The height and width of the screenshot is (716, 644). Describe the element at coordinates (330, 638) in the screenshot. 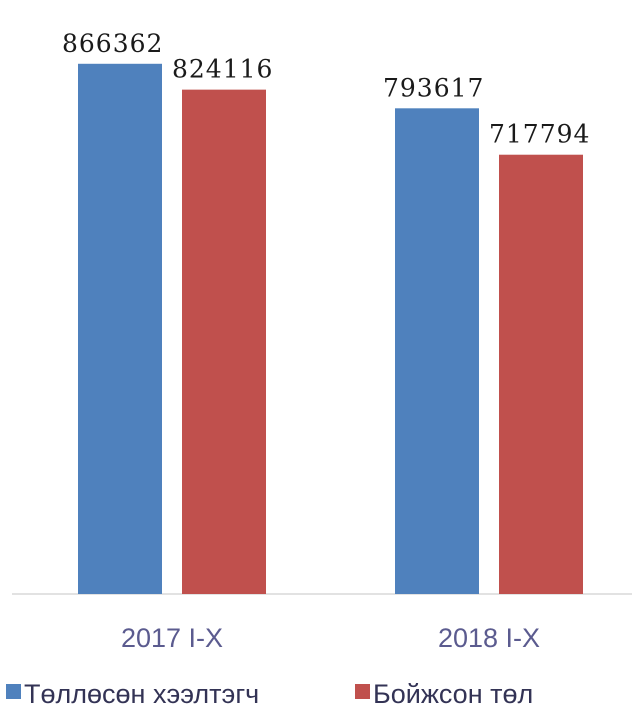

I see `x-tick-labels-group: 2017 I-X 2018 I-X` at that location.